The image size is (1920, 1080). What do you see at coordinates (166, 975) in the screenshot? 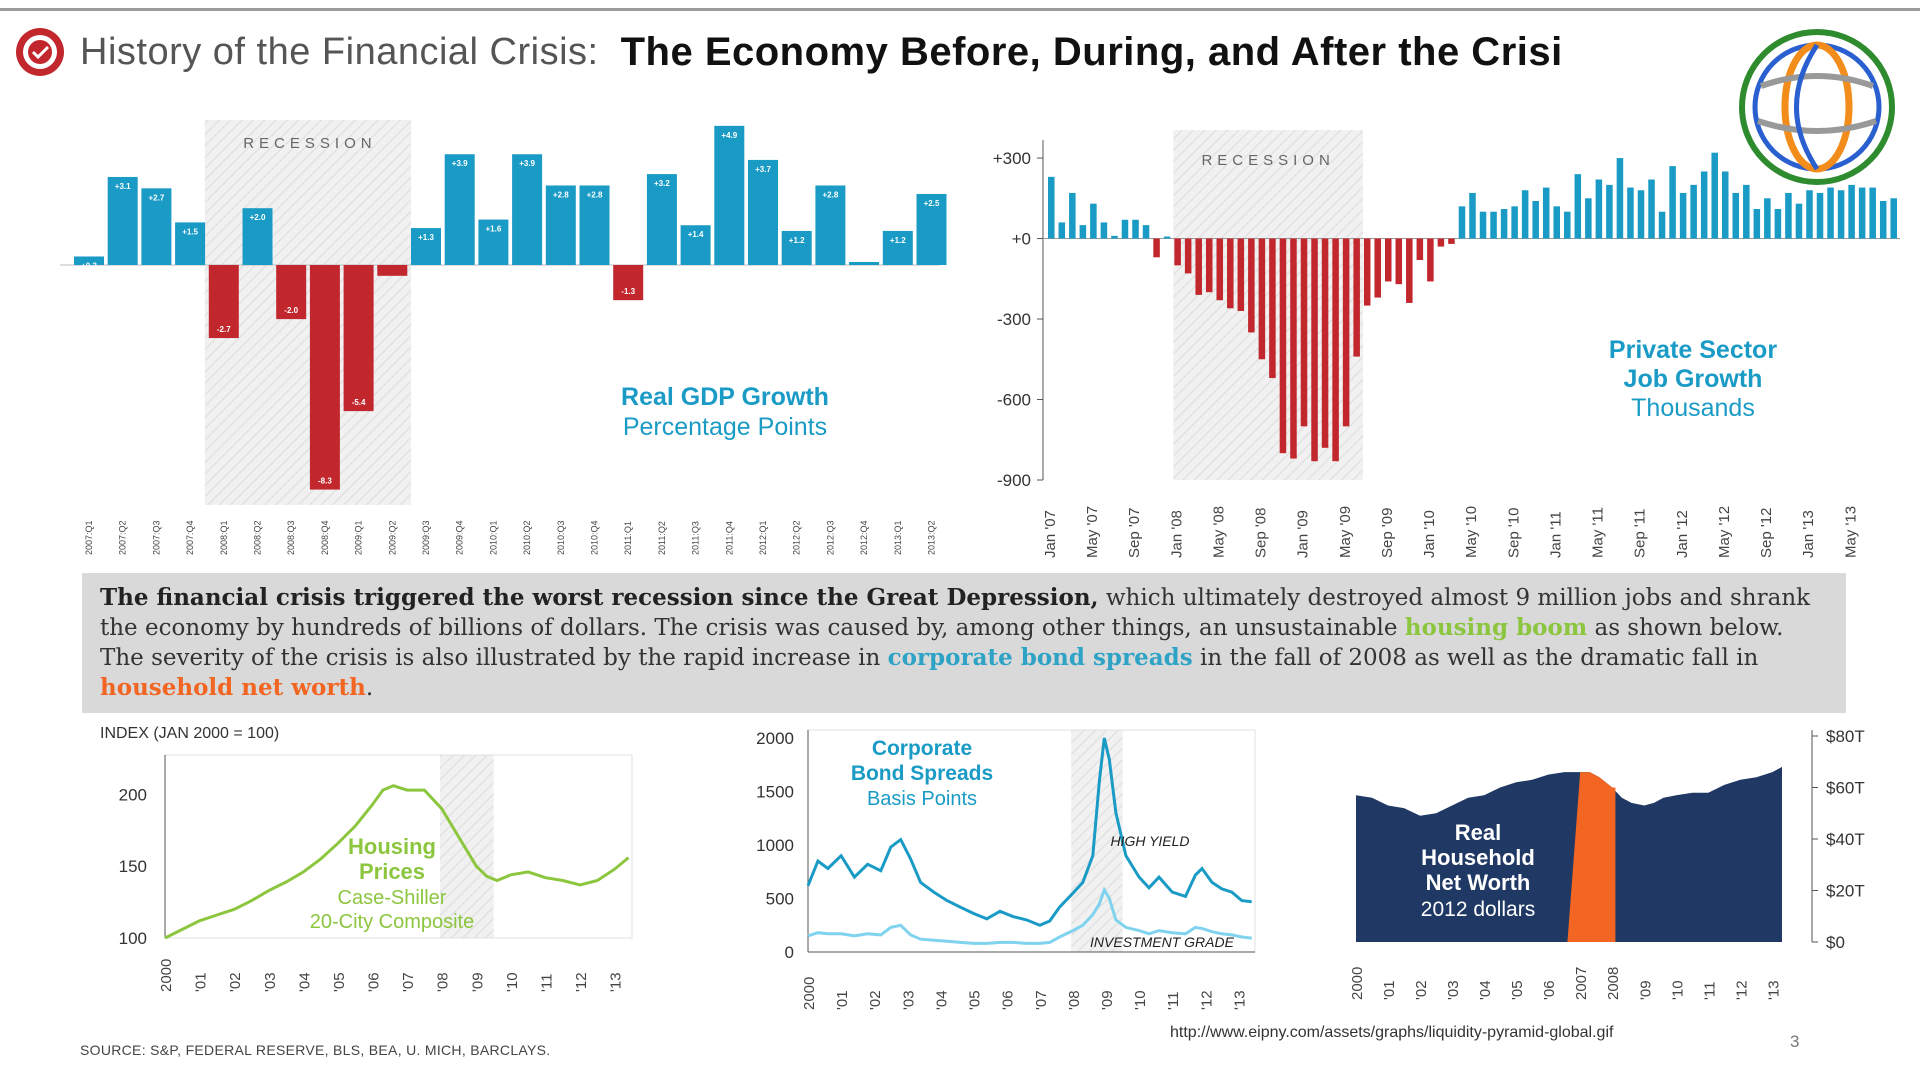
I see `housing-x-tick: 2000` at bounding box center [166, 975].